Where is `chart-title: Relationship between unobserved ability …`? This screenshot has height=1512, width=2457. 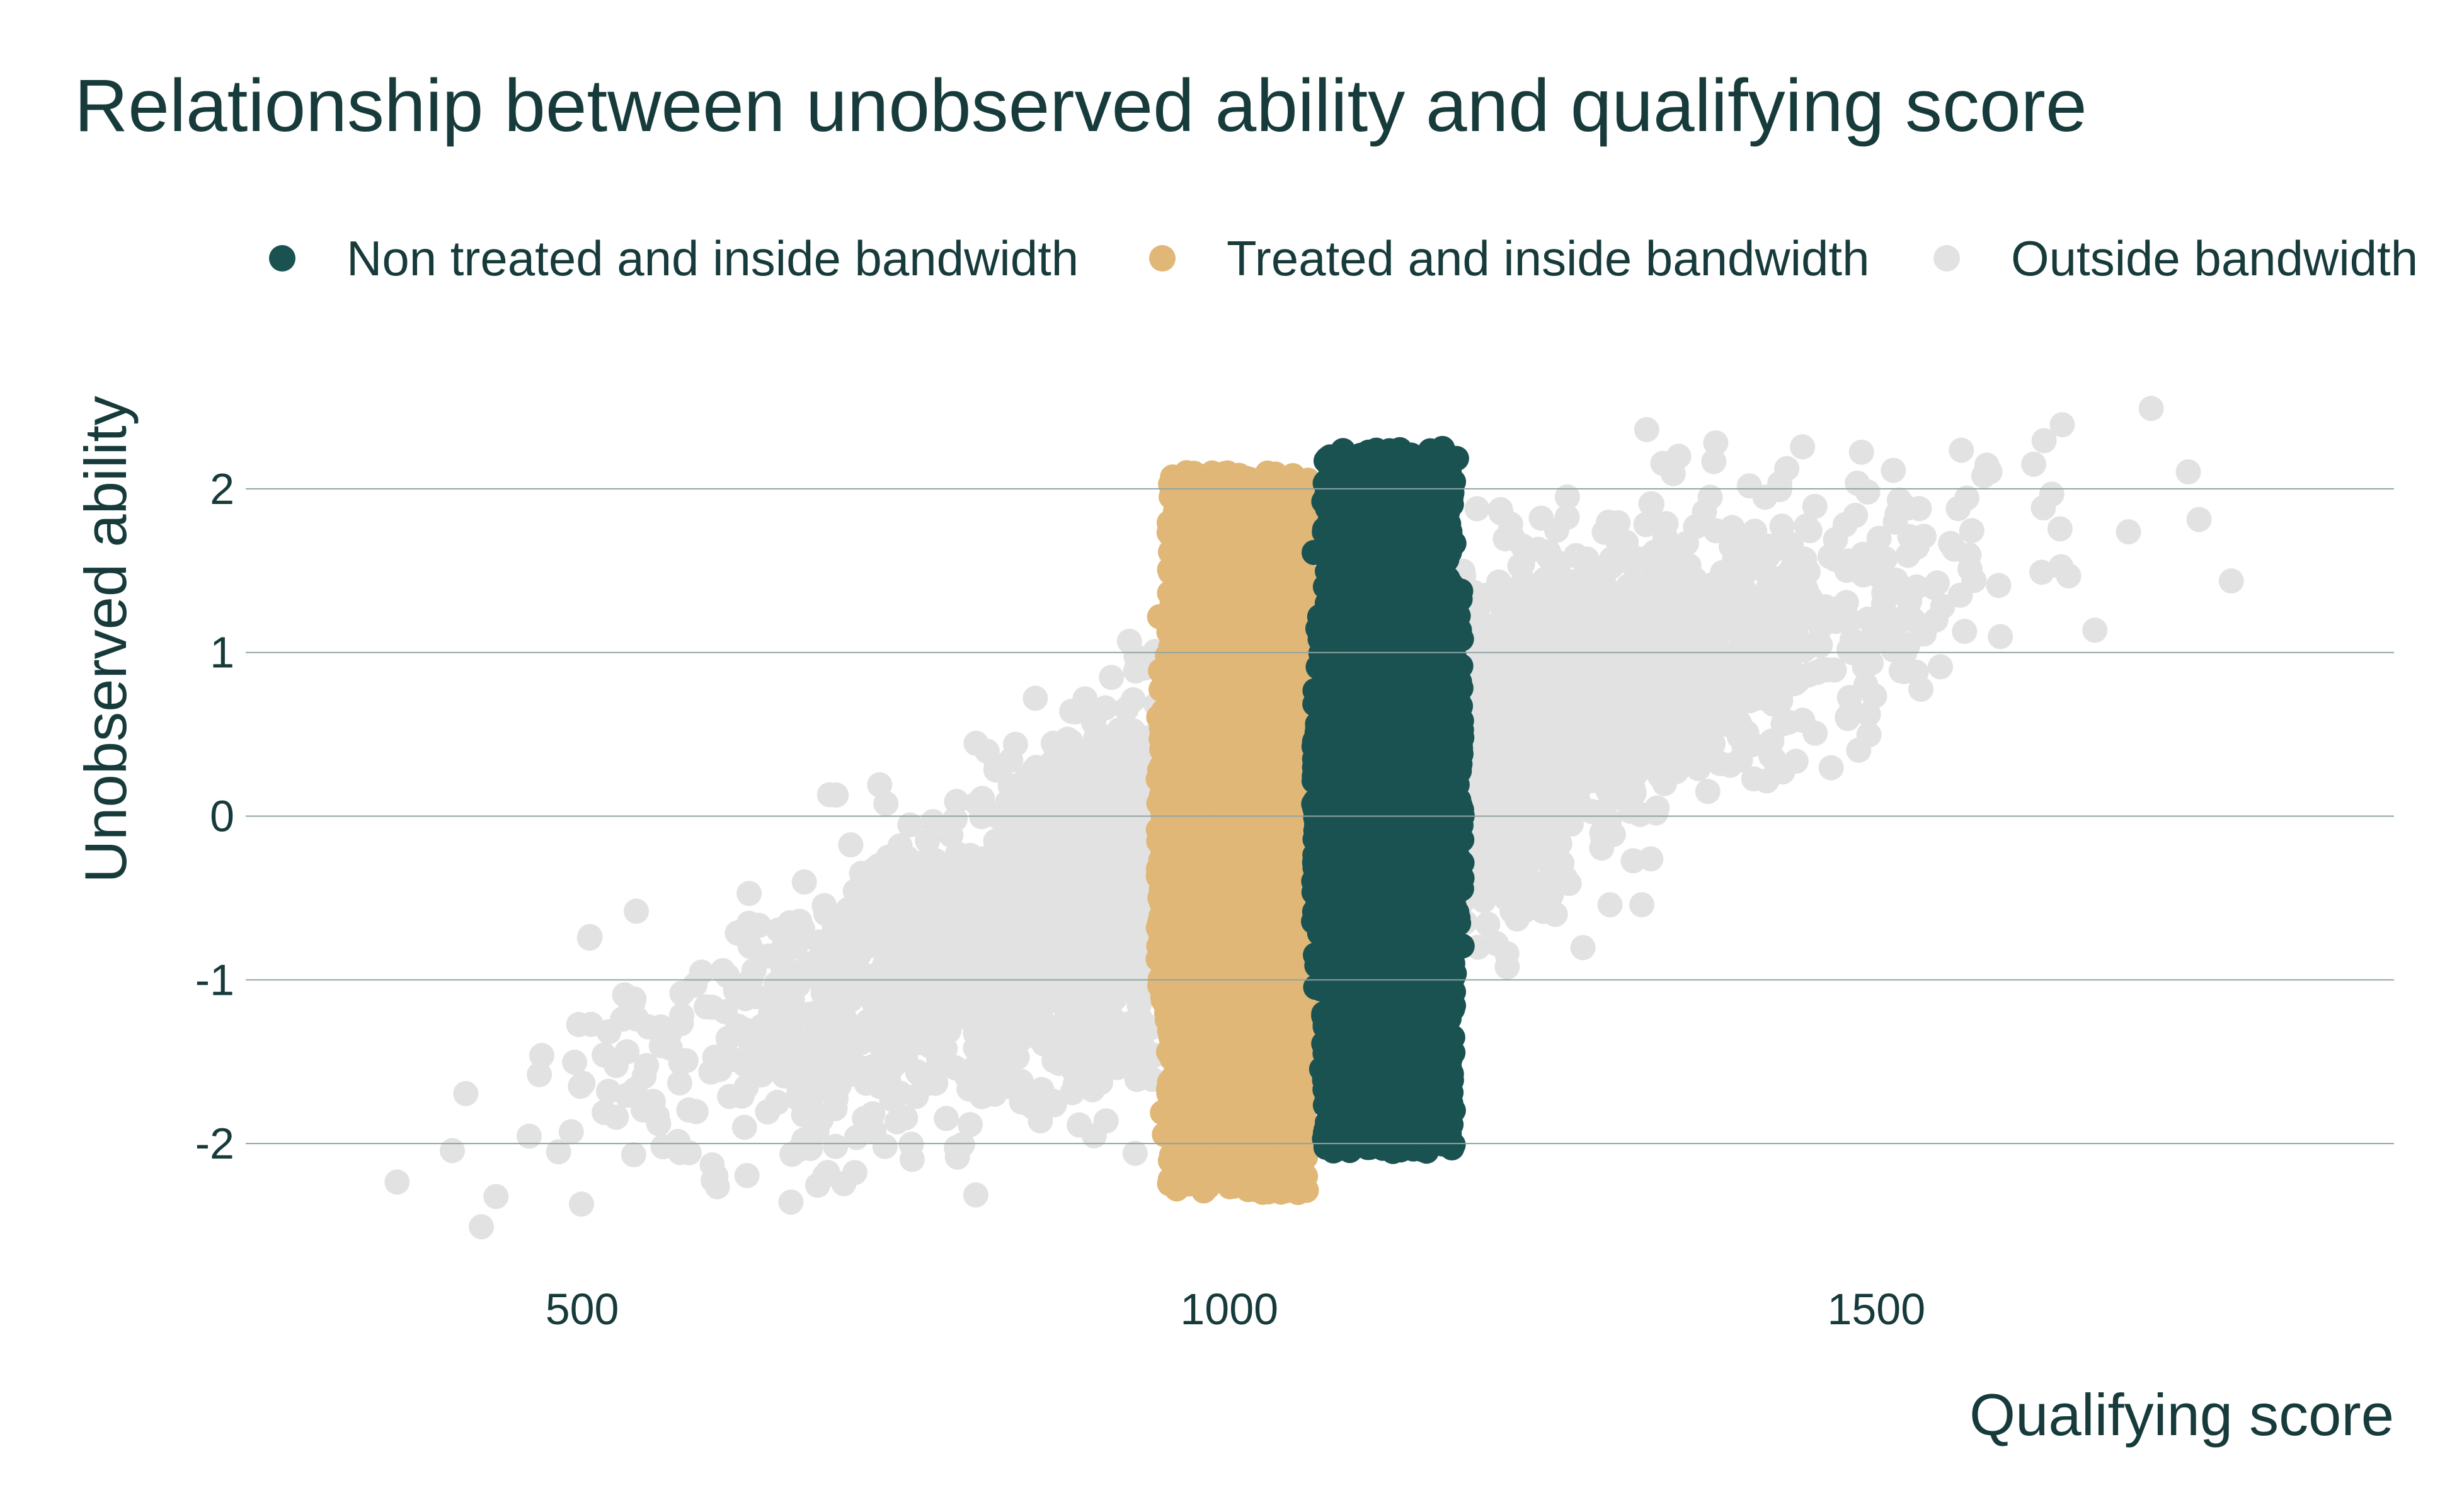 chart-title: Relationship between unobserved ability … is located at coordinates (1080, 105).